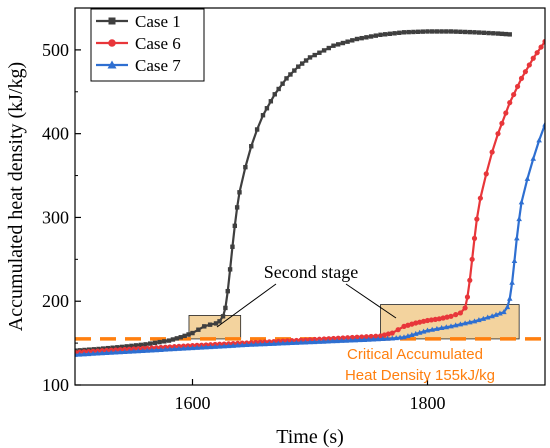  I want to click on y-tick-label: 200, so click(55, 301).